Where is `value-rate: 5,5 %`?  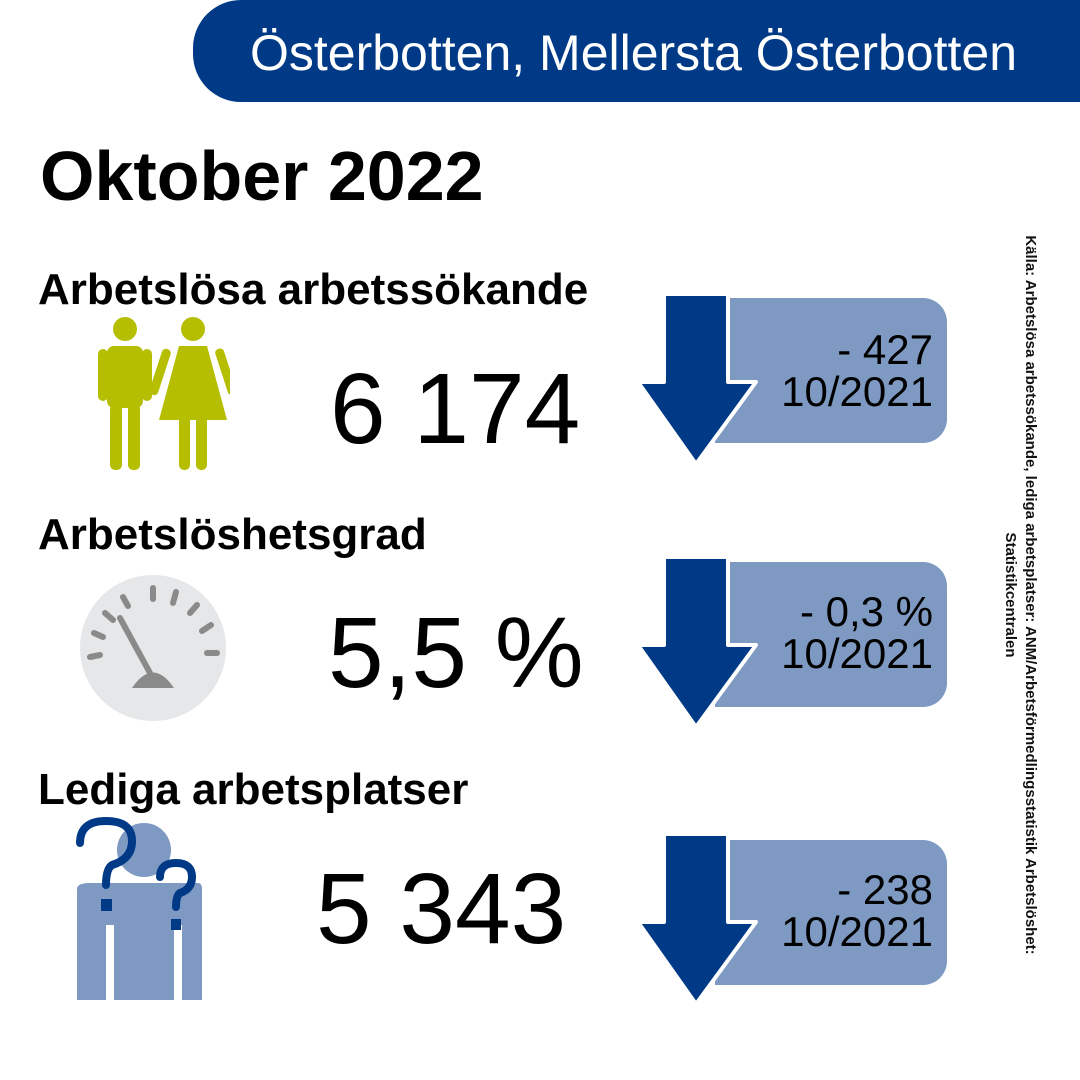
value-rate: 5,5 % is located at coordinates (456, 653).